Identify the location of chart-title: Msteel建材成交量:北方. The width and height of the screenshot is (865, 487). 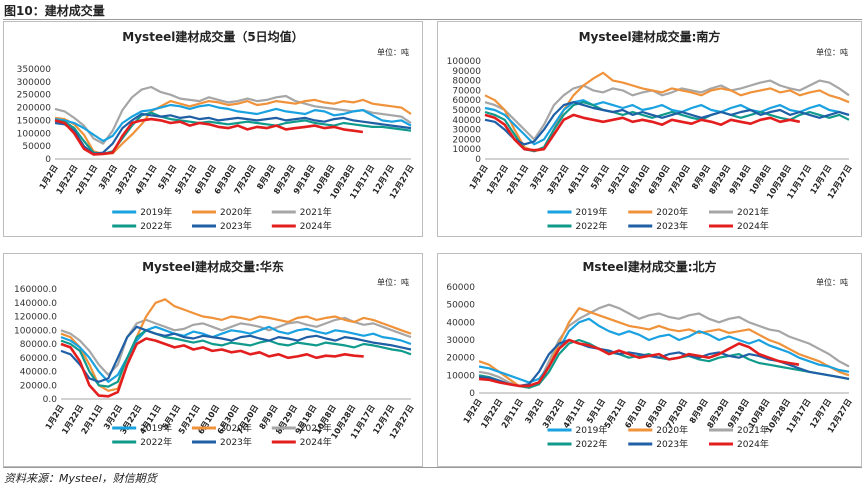
(649, 266).